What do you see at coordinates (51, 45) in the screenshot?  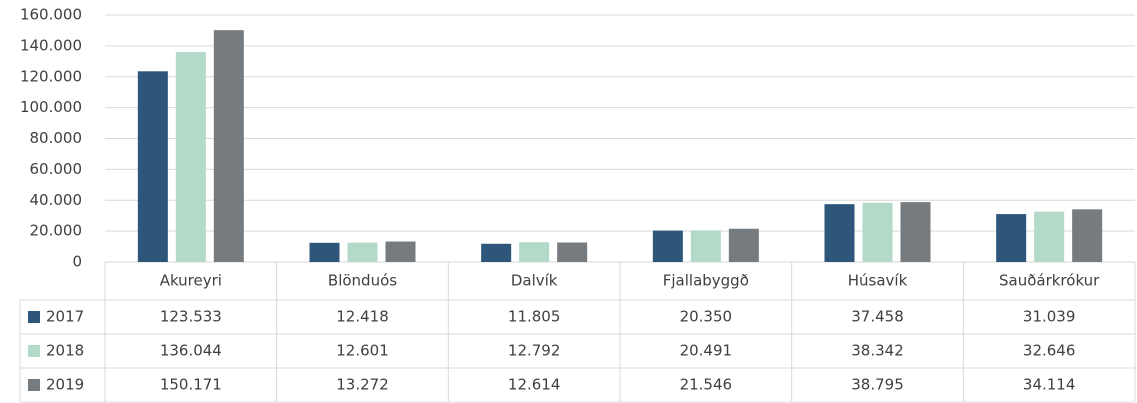 I see `y-tick-label: 140.000` at bounding box center [51, 45].